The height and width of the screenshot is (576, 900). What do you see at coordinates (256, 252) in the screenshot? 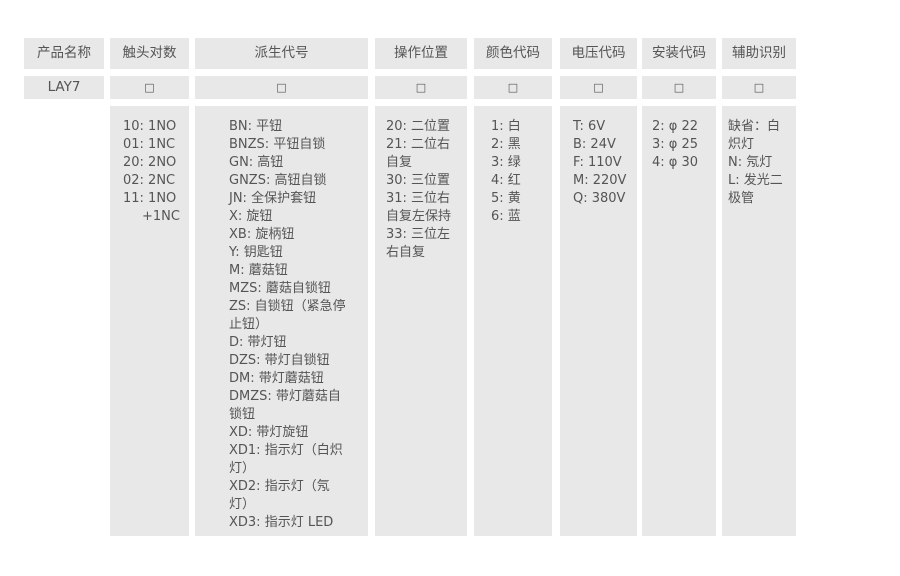
I see `list-item: Y: 钥匙钮` at bounding box center [256, 252].